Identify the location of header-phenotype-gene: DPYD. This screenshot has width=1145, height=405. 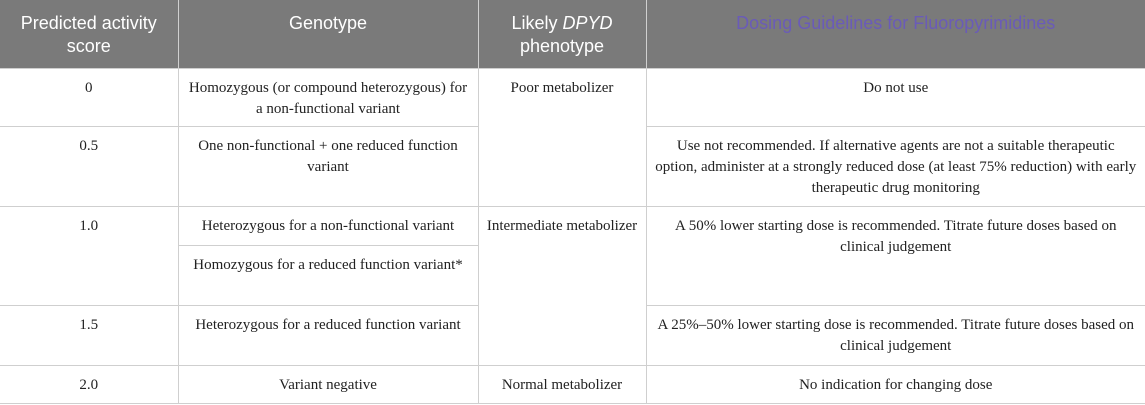
(587, 23).